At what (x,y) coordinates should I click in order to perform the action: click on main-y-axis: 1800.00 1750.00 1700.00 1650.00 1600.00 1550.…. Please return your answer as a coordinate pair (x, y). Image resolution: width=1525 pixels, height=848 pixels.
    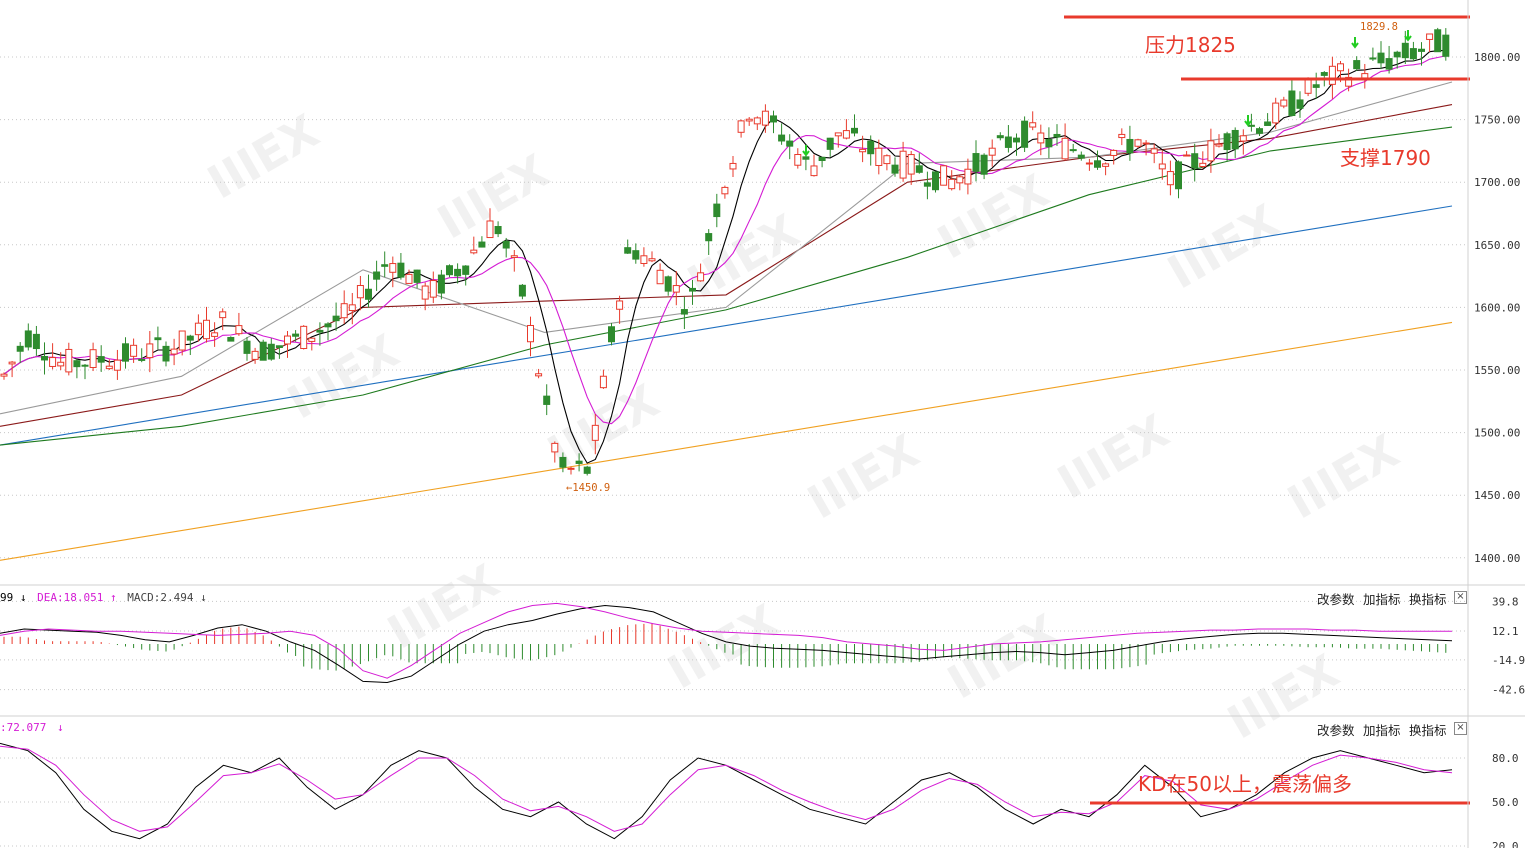
    Looking at the image, I should click on (1497, 308).